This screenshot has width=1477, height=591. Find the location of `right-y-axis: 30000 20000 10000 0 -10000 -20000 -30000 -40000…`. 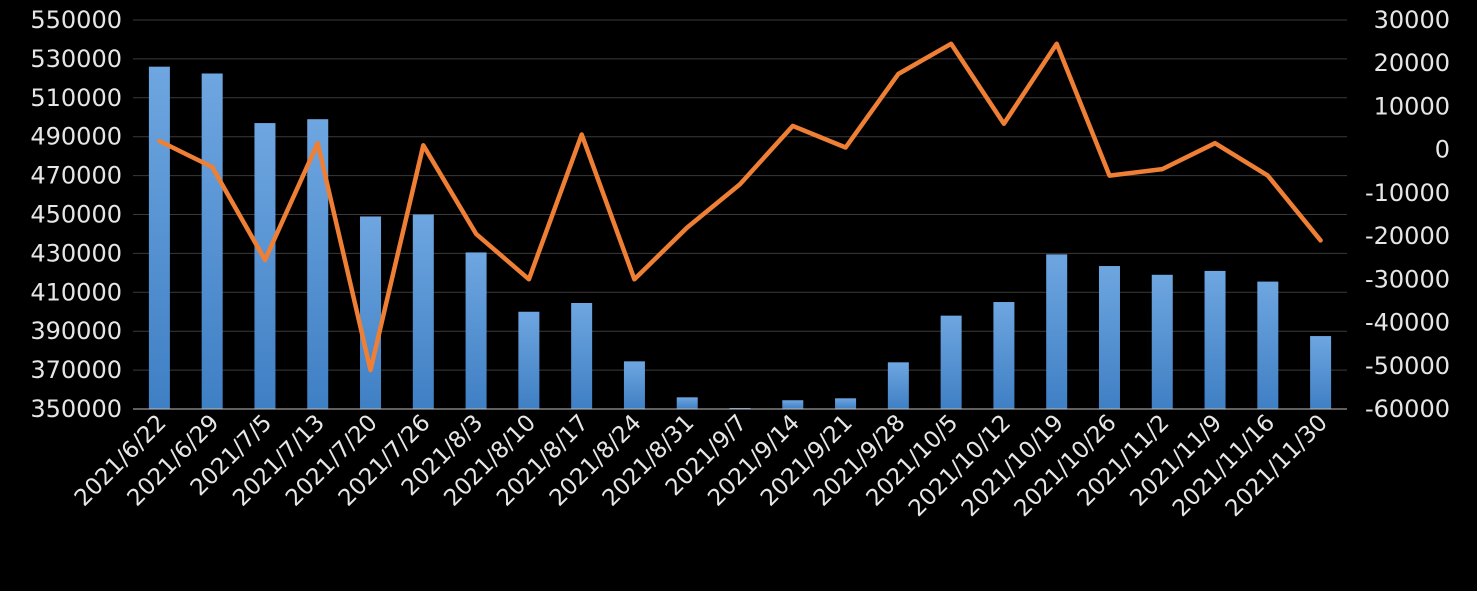

right-y-axis: 30000 20000 10000 0 -10000 -20000 -30000 -40000… is located at coordinates (1407, 214).